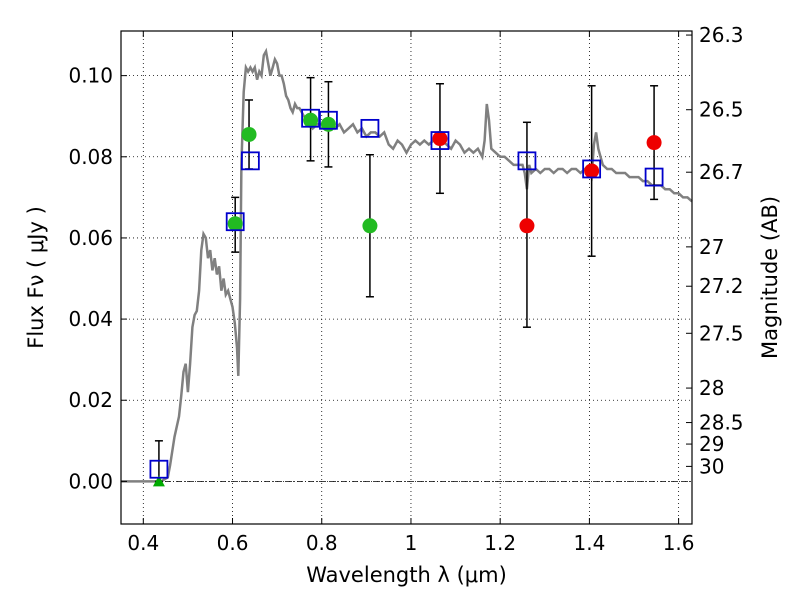  What do you see at coordinates (711, 388) in the screenshot?
I see `right-tick-label: 28` at bounding box center [711, 388].